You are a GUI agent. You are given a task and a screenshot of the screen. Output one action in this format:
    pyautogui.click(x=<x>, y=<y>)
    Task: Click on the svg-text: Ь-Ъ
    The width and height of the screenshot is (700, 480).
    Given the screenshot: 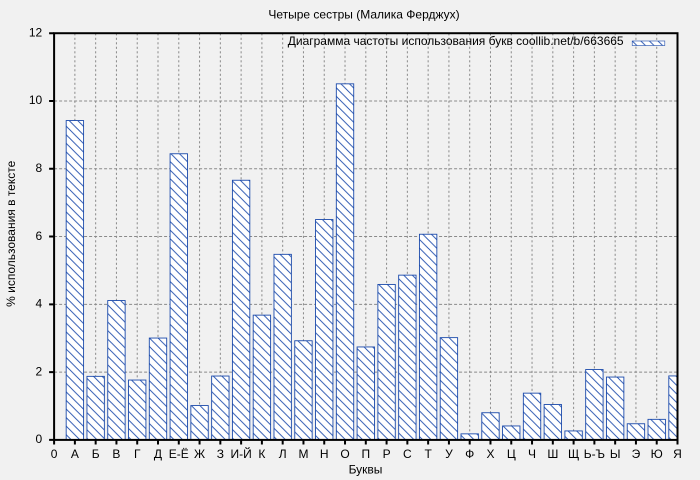 What is the action you would take?
    pyautogui.click(x=594, y=454)
    